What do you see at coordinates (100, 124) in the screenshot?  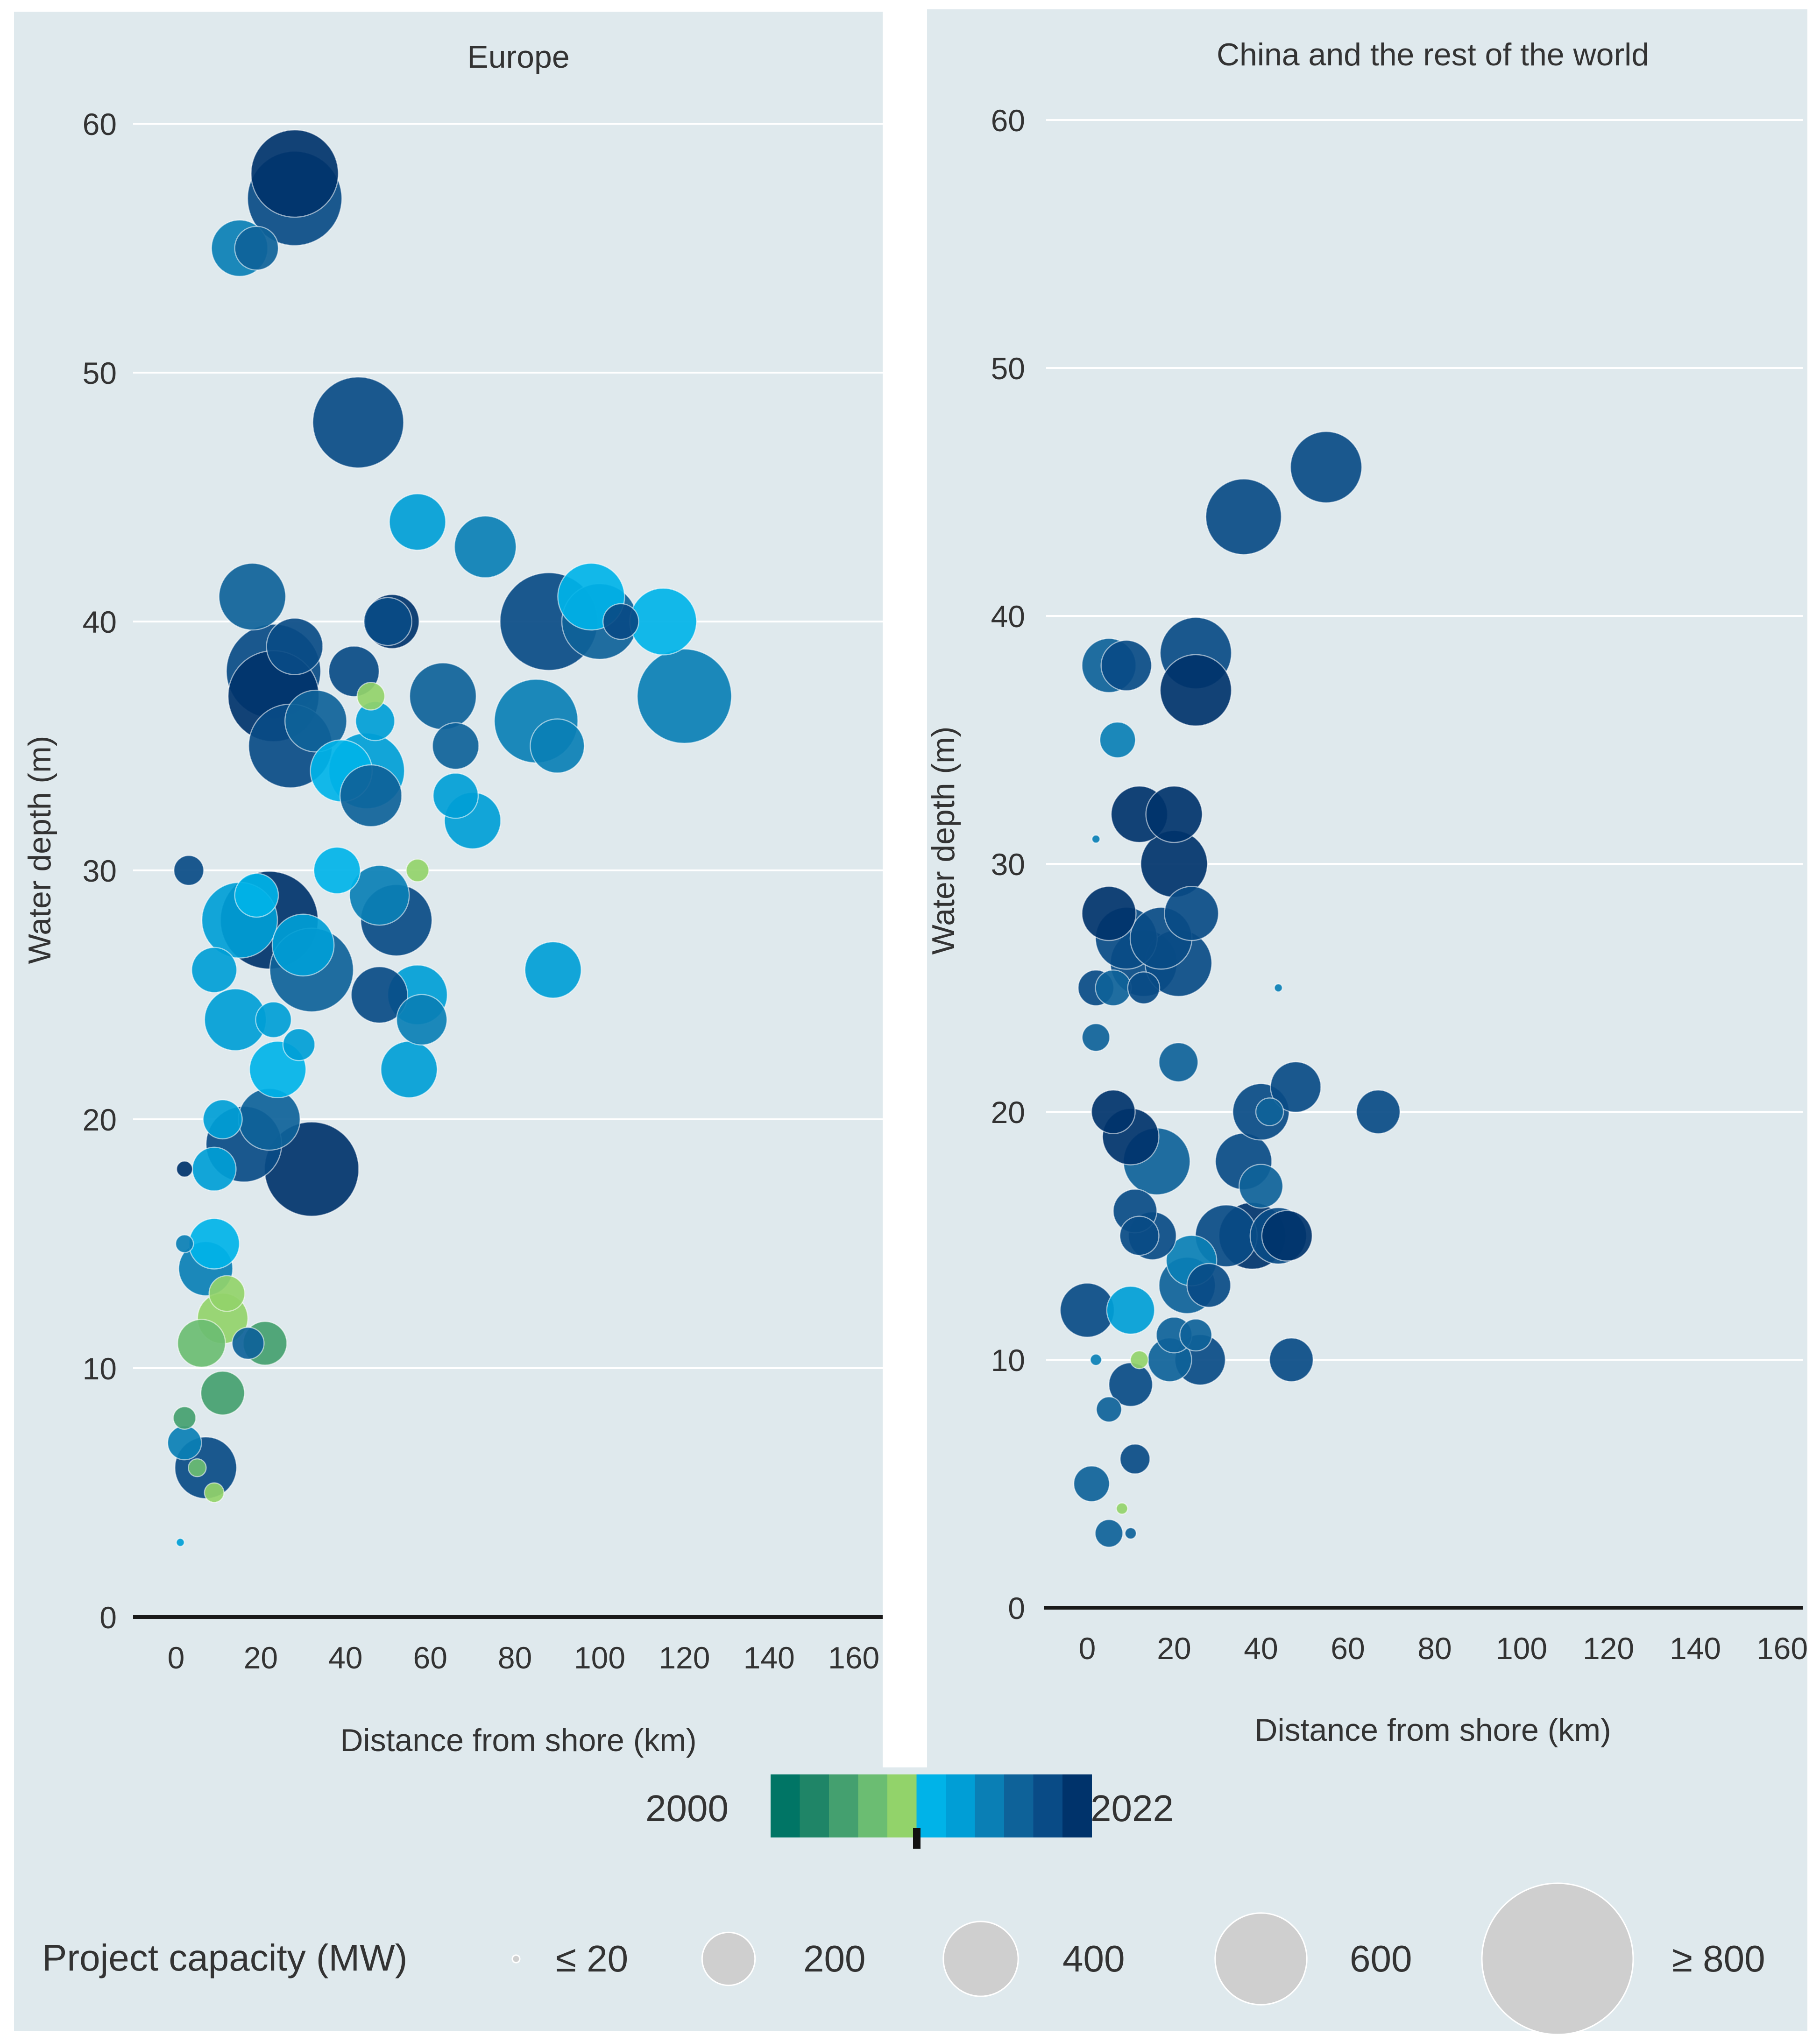 I see `y-tick-label: 60` at bounding box center [100, 124].